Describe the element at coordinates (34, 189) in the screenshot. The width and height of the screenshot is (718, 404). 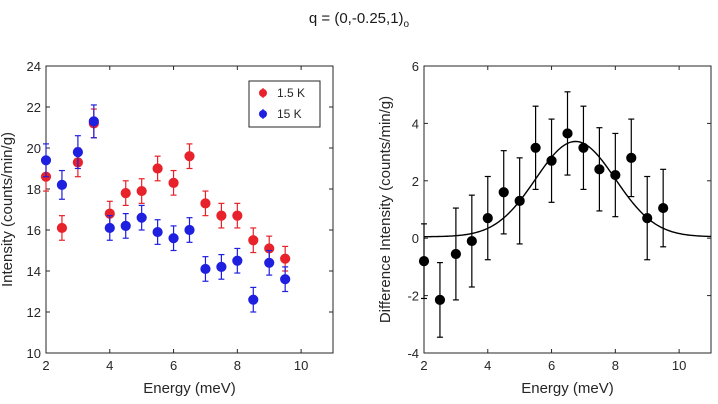
I see `left-y-tick-label: 18` at that location.